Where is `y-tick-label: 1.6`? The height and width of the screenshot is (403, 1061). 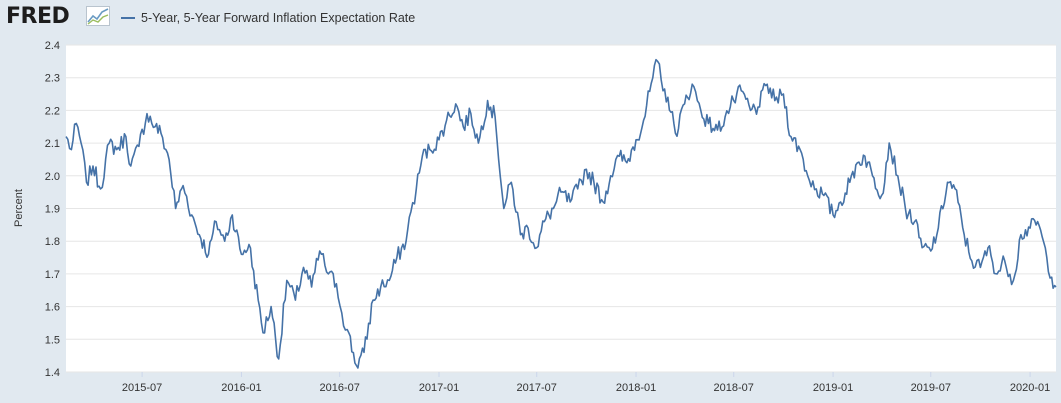 y-tick-label: 1.6 is located at coordinates (52, 308).